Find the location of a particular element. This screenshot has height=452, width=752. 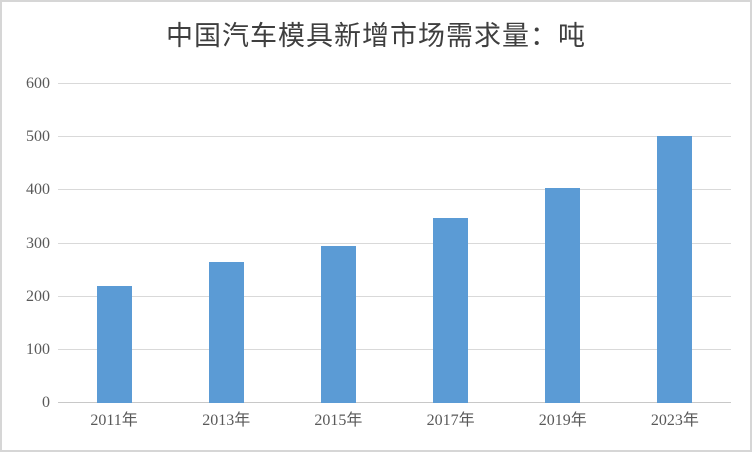

bar-2017年 is located at coordinates (451, 310).